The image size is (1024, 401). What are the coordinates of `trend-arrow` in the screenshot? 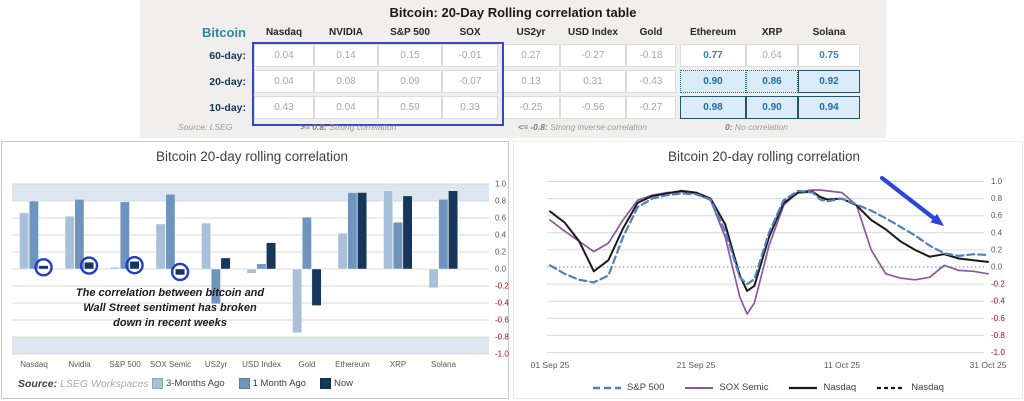 It's located at (907, 198).